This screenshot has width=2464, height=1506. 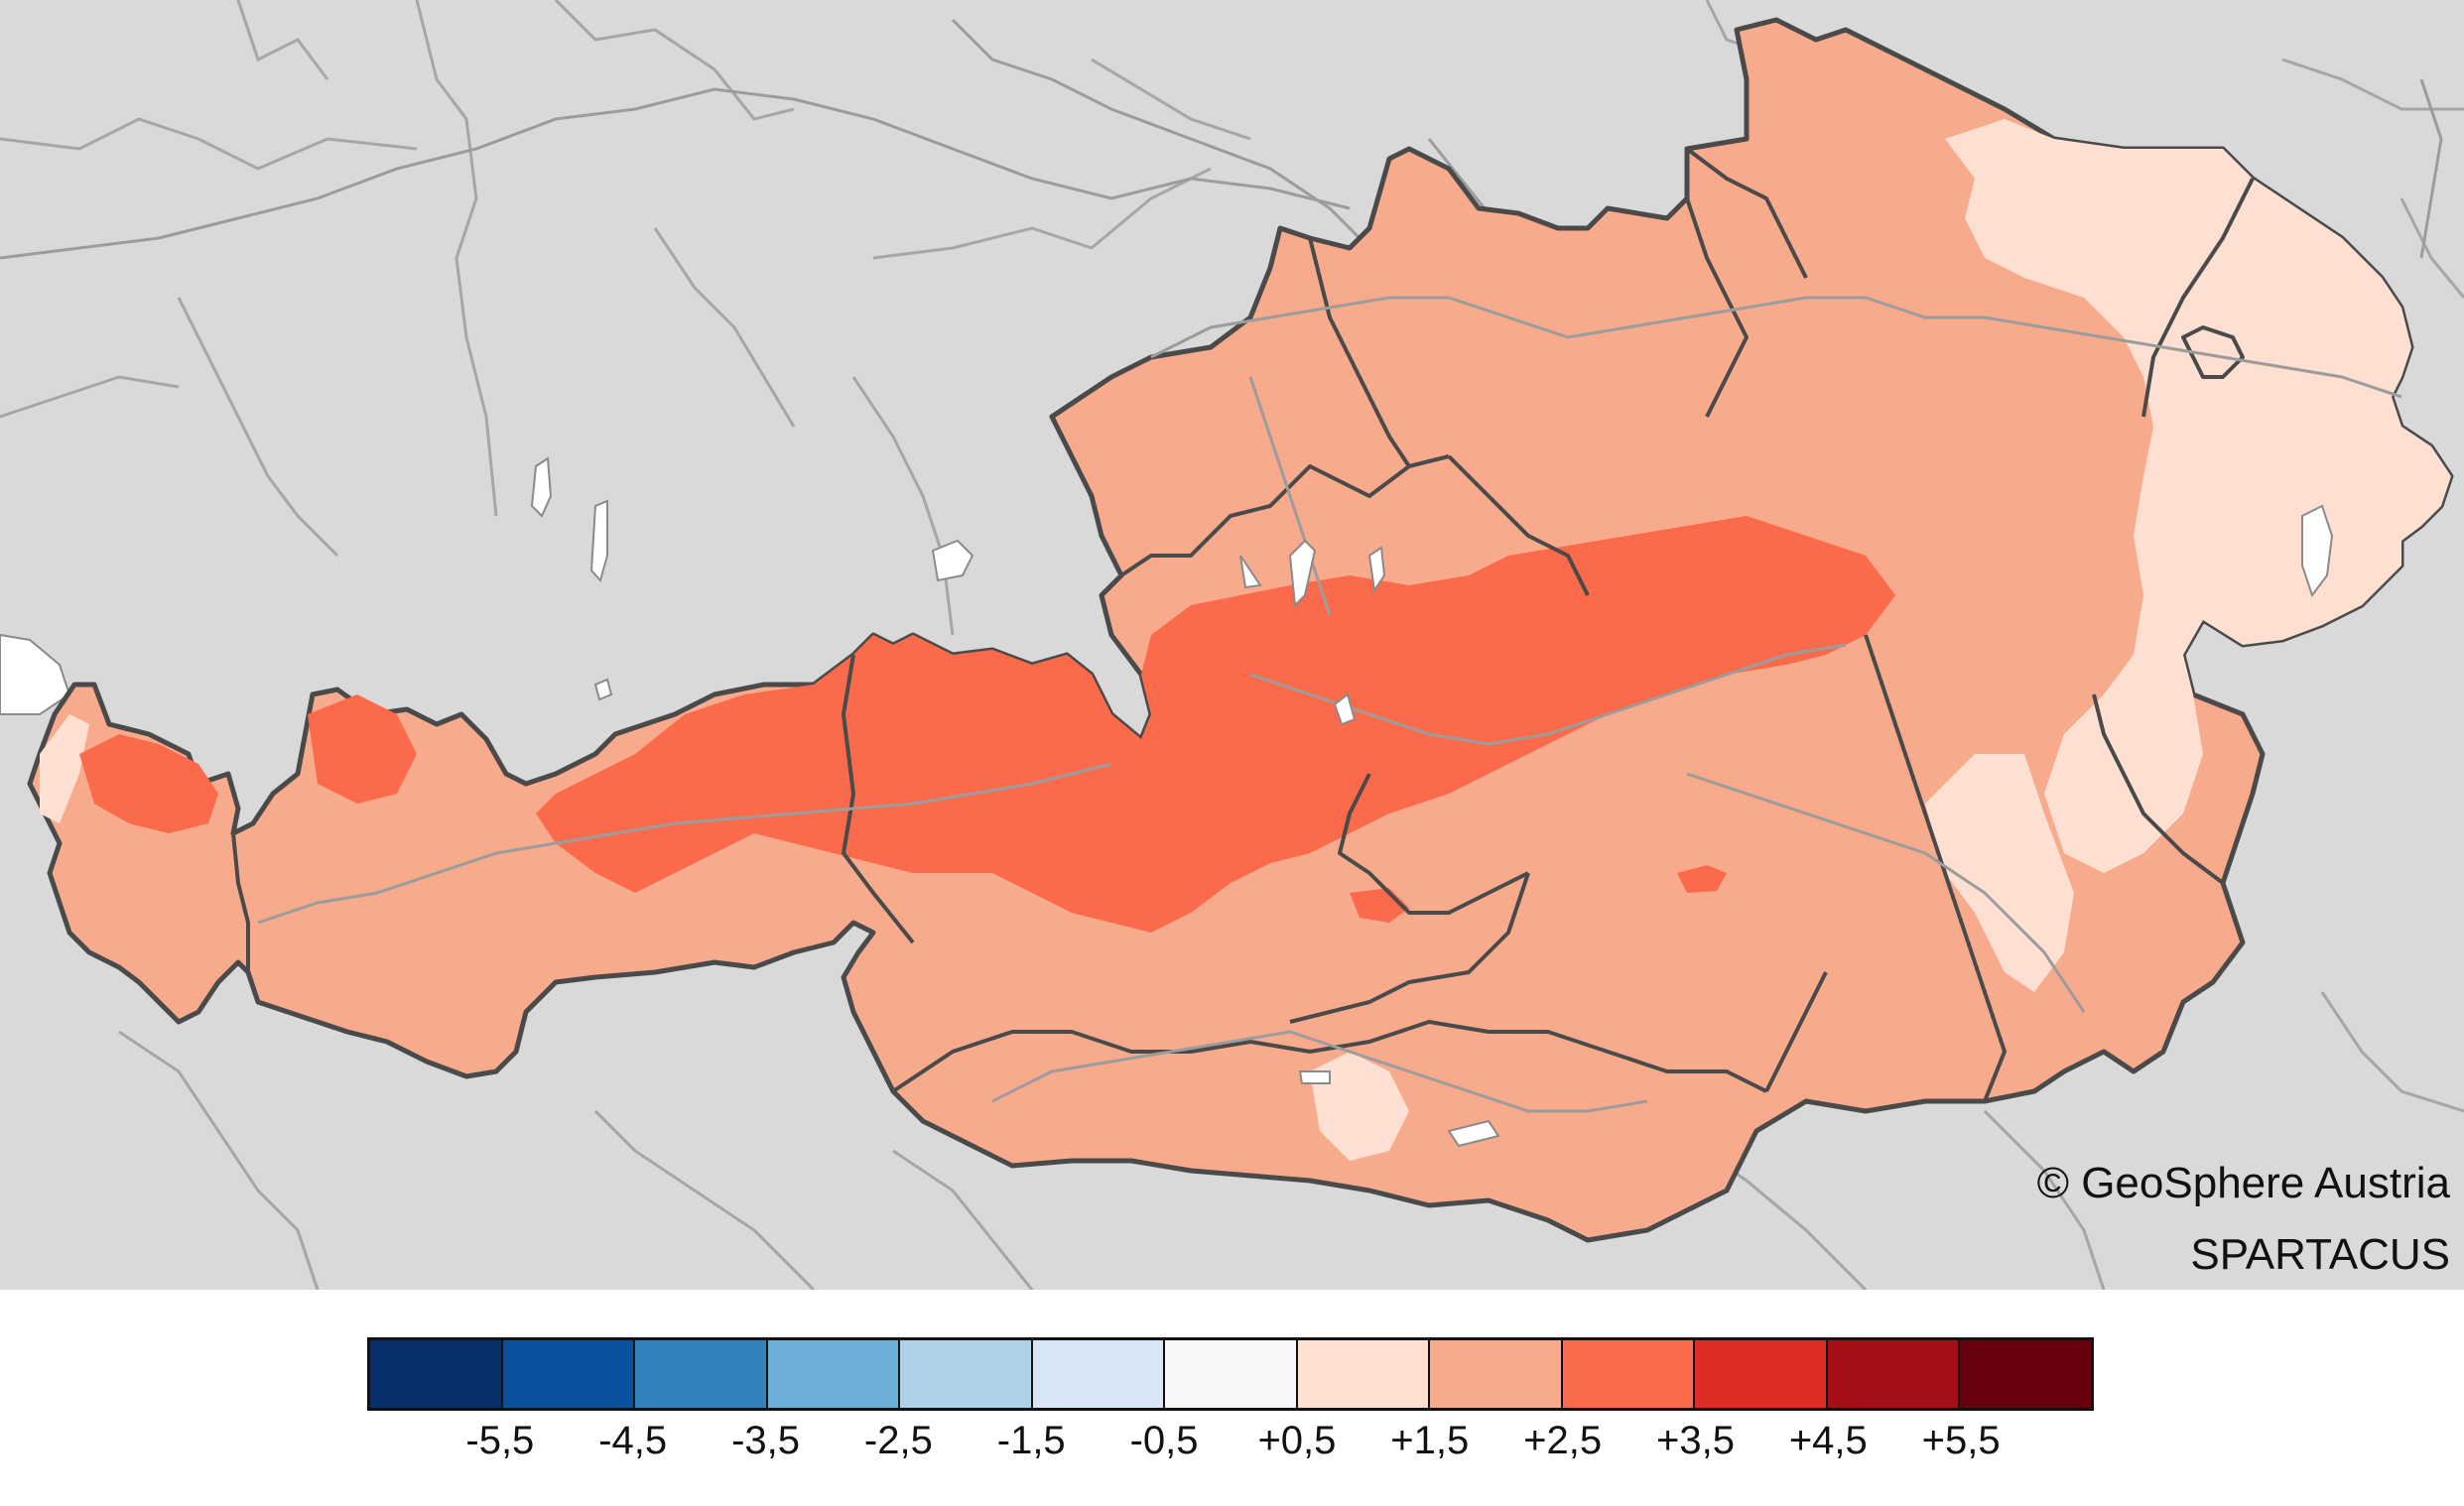 I want to click on color-legend, so click(x=1230, y=1374).